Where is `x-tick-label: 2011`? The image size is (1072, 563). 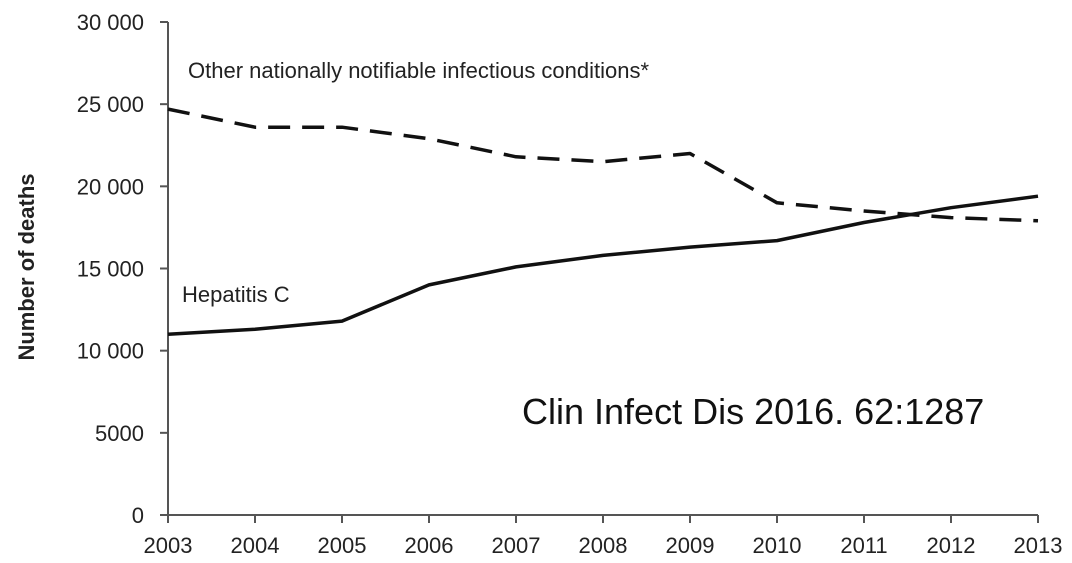 x-tick-label: 2011 is located at coordinates (863, 545).